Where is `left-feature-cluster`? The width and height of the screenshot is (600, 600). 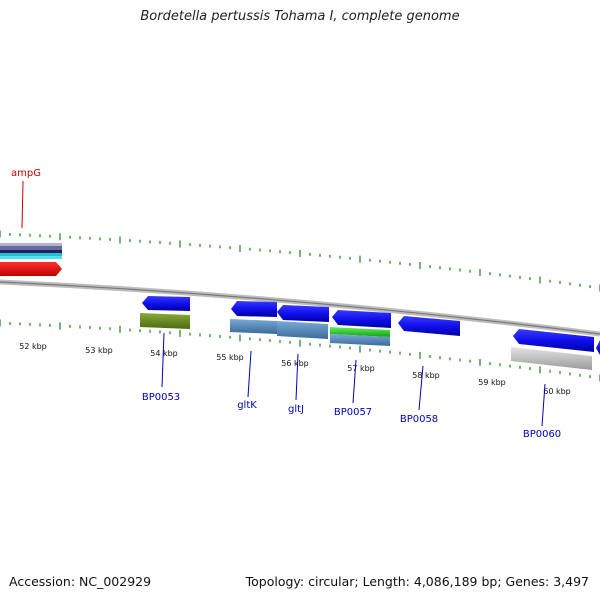
left-feature-cluster is located at coordinates (31, 259).